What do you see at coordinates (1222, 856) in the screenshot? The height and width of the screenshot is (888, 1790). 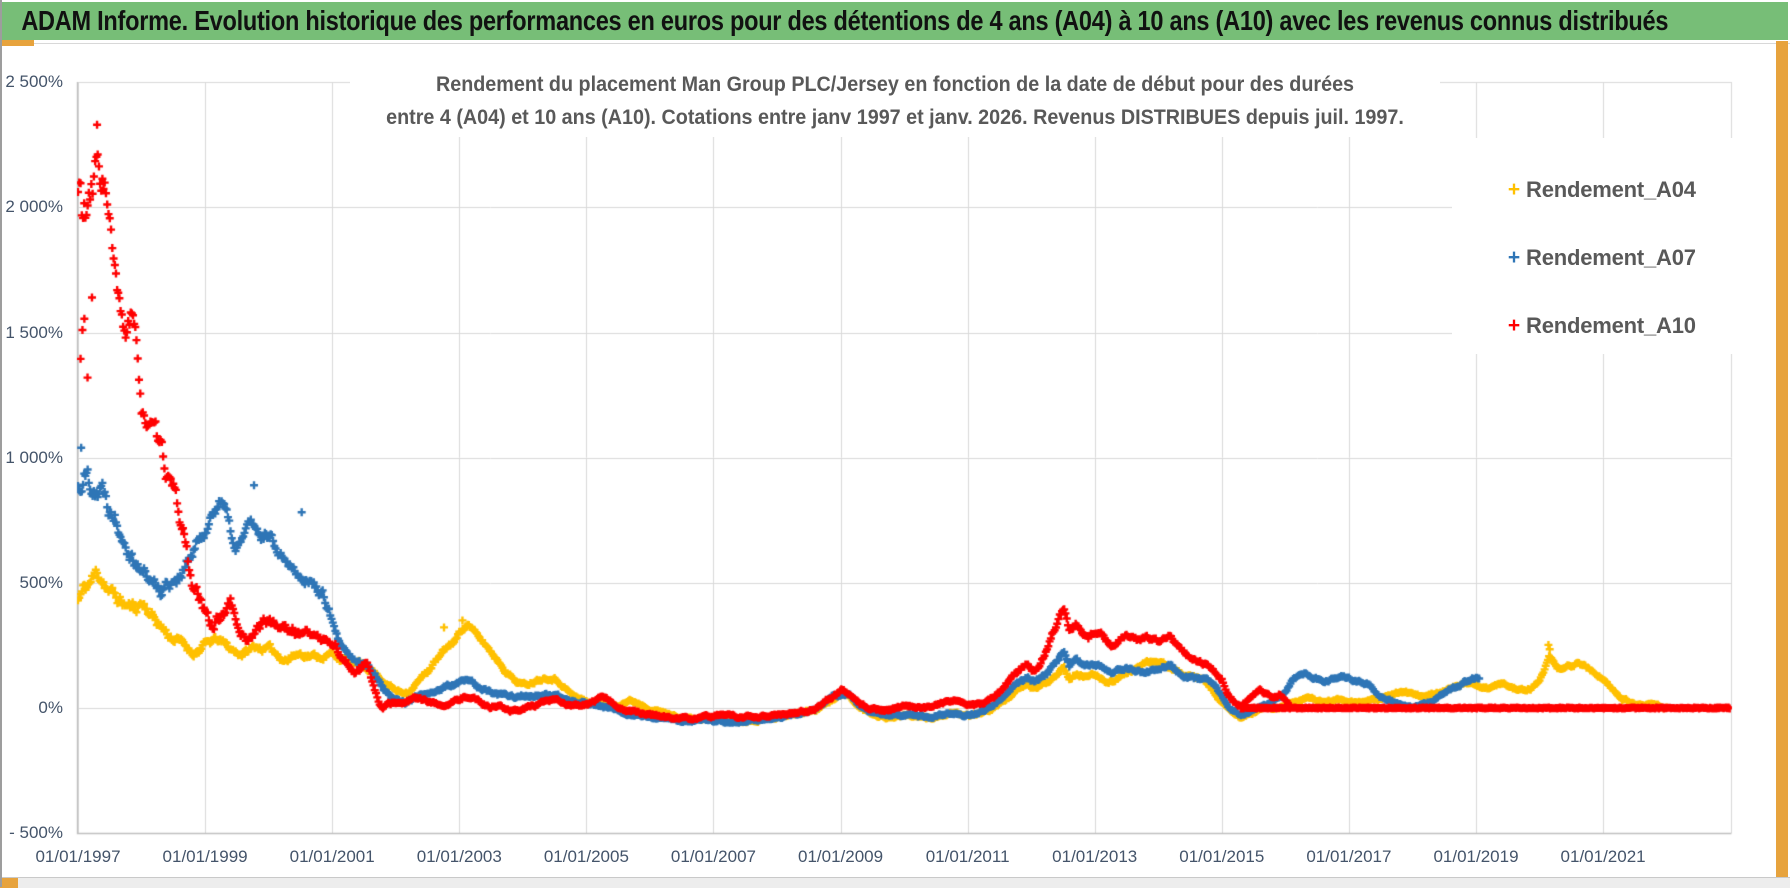 I see `x-axis-label: 01/01/2015` at bounding box center [1222, 856].